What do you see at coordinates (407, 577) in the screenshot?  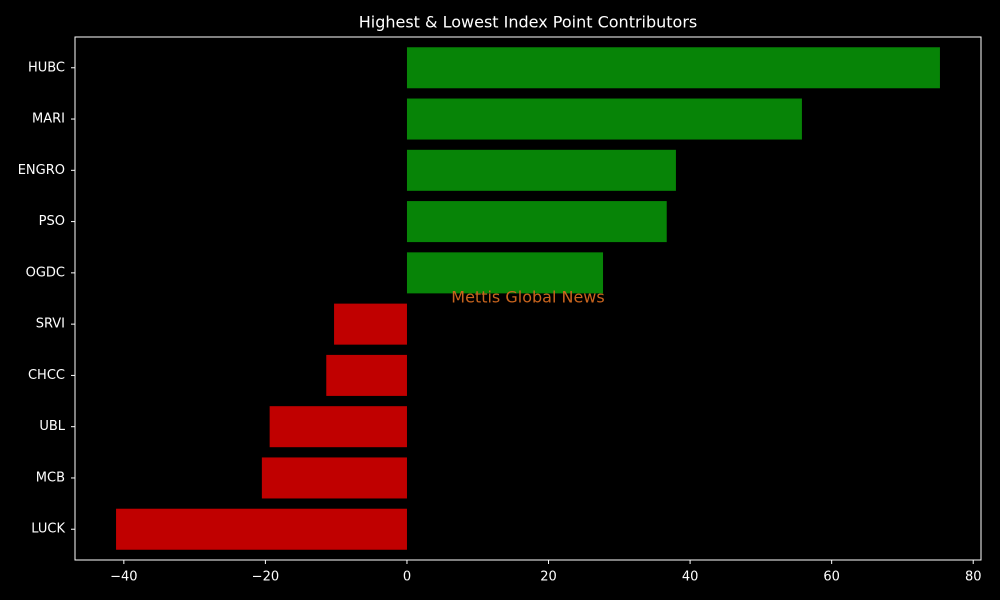 I see `x-tick-label: 0` at bounding box center [407, 577].